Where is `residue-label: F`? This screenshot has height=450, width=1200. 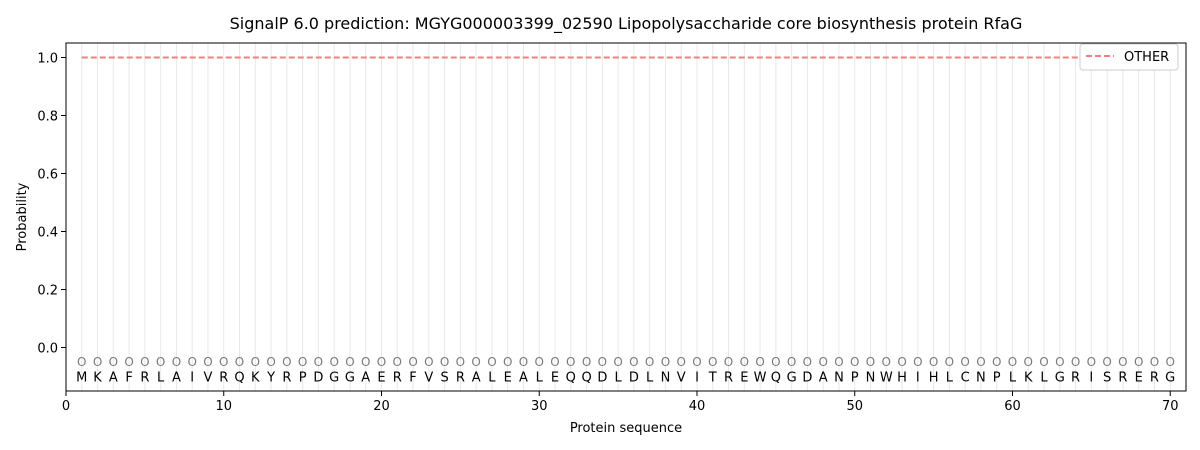
residue-label: F is located at coordinates (128, 378).